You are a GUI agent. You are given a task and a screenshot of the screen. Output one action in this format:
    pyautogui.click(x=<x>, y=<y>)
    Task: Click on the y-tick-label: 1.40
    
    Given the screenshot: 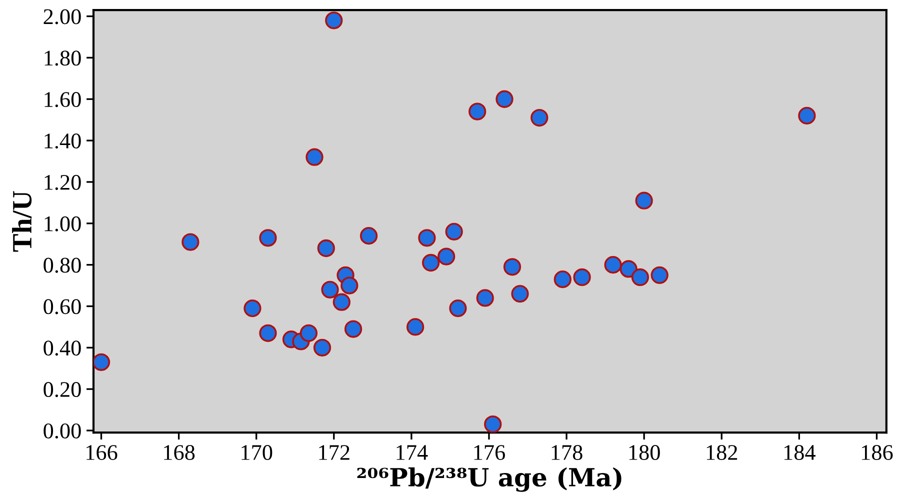 What is the action you would take?
    pyautogui.click(x=62, y=141)
    